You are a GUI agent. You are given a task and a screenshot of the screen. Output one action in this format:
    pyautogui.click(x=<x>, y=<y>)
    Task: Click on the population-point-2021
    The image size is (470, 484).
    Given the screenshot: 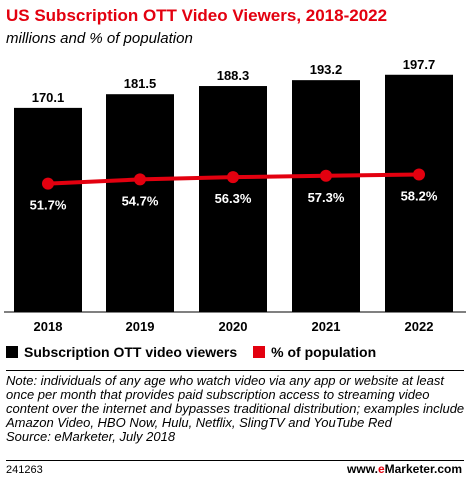 What is the action you would take?
    pyautogui.click(x=326, y=175)
    